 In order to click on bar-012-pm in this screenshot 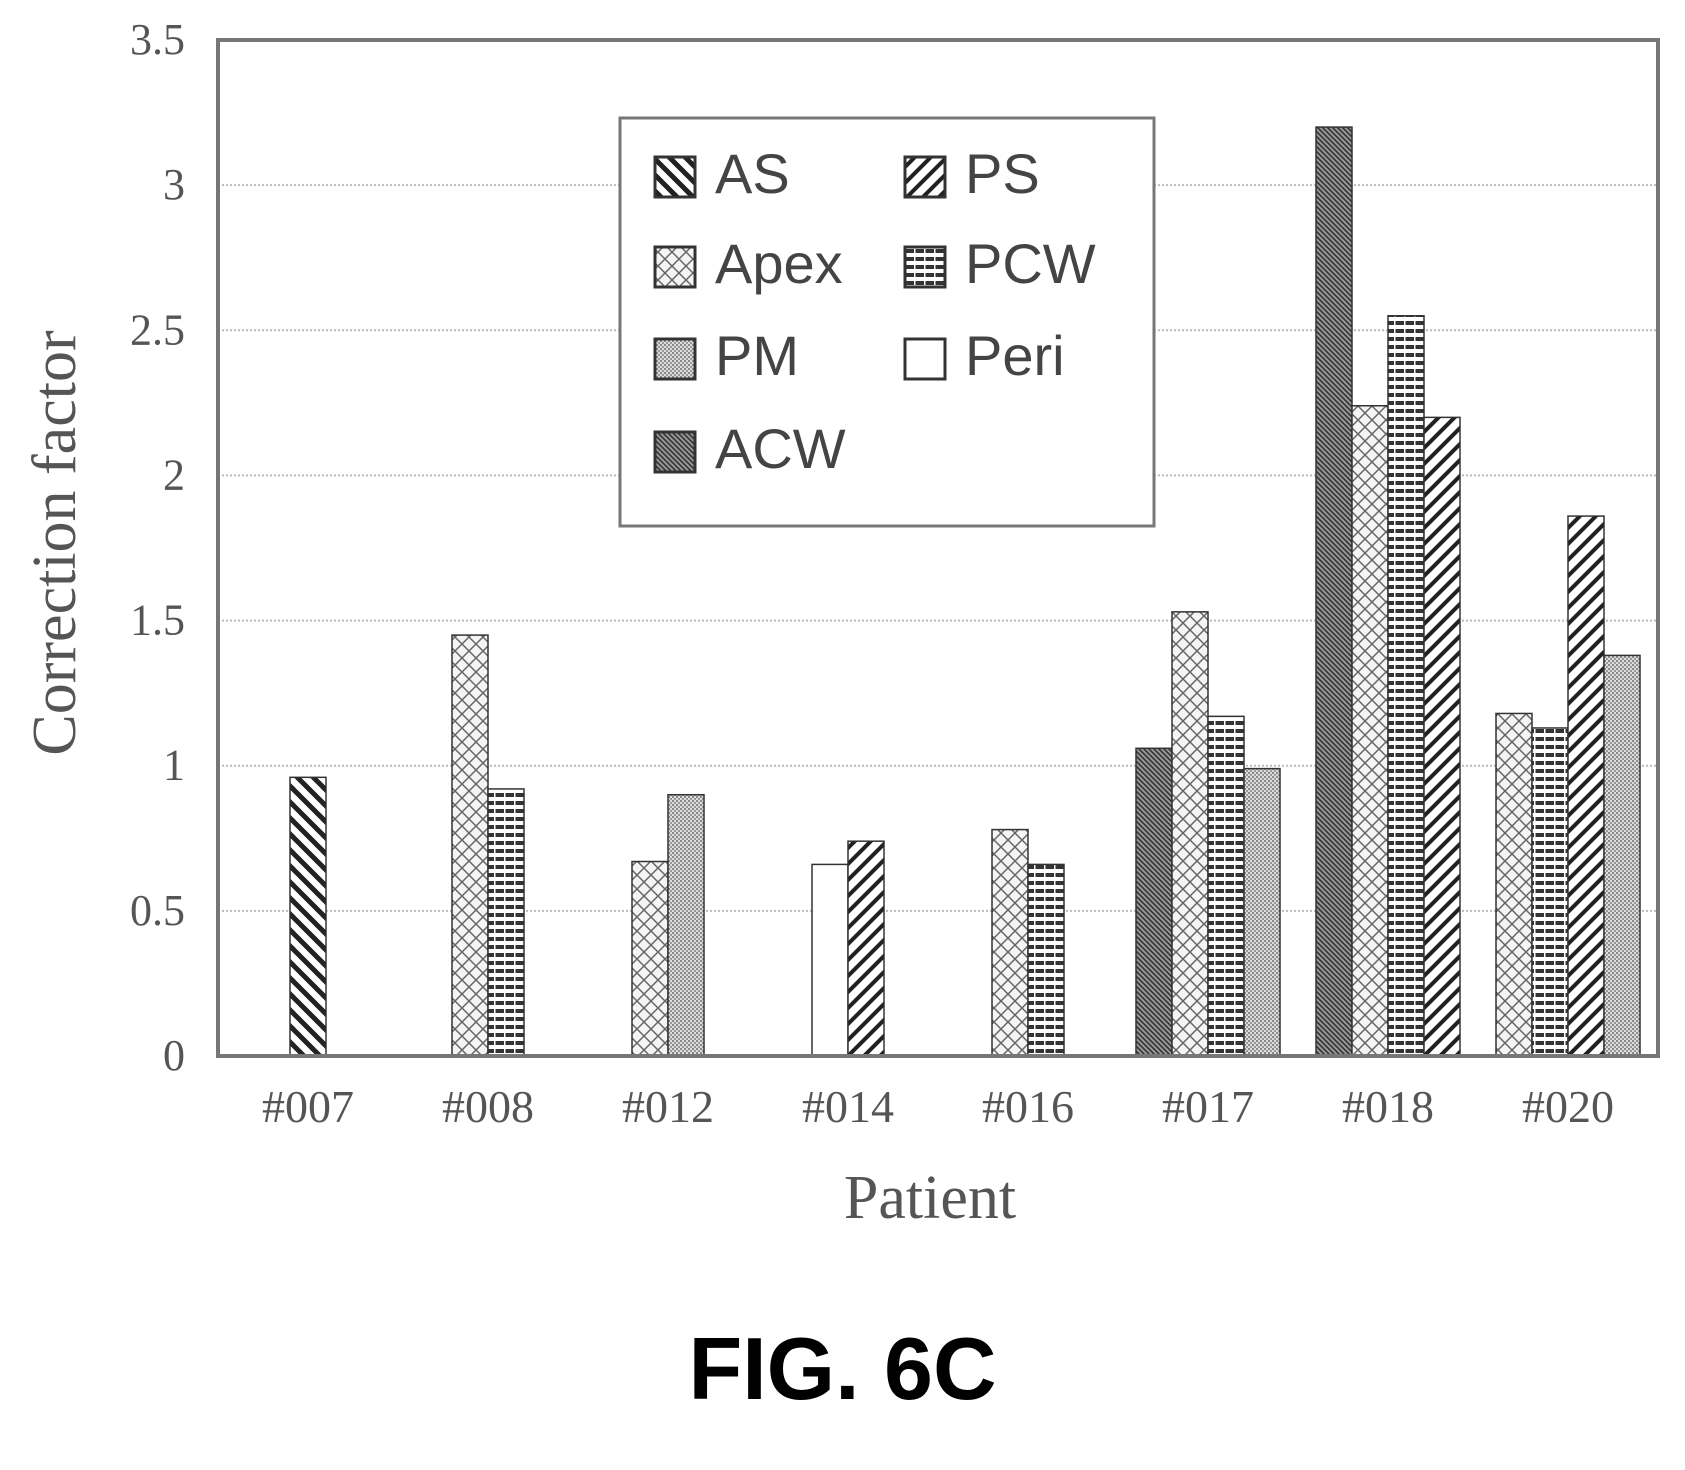, I will do `click(686, 925)`.